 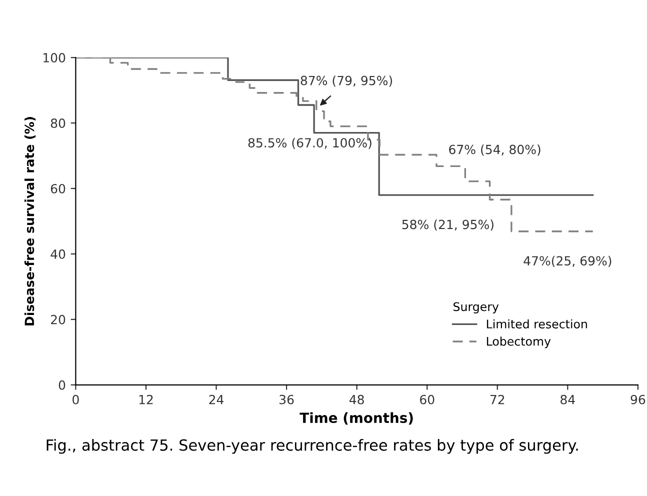 I want to click on annotation: 67% (54, 80%), so click(x=494, y=150).